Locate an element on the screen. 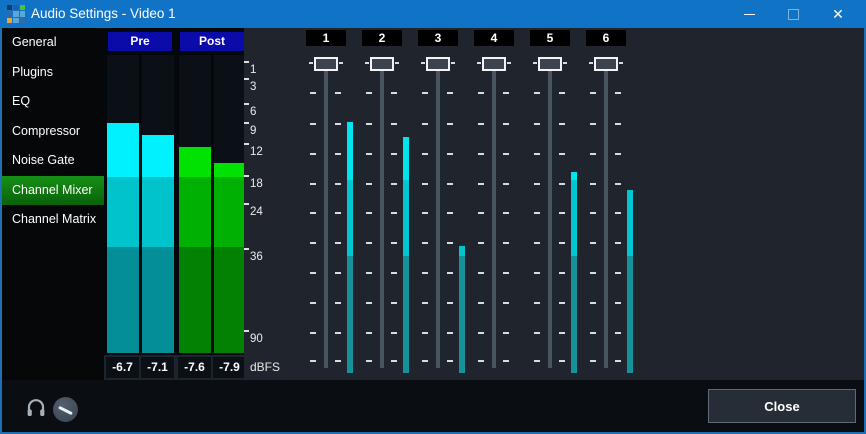 Image resolution: width=866 pixels, height=434 pixels. sidebar-item-channel-mixer: Channel Mixer is located at coordinates (52, 190).